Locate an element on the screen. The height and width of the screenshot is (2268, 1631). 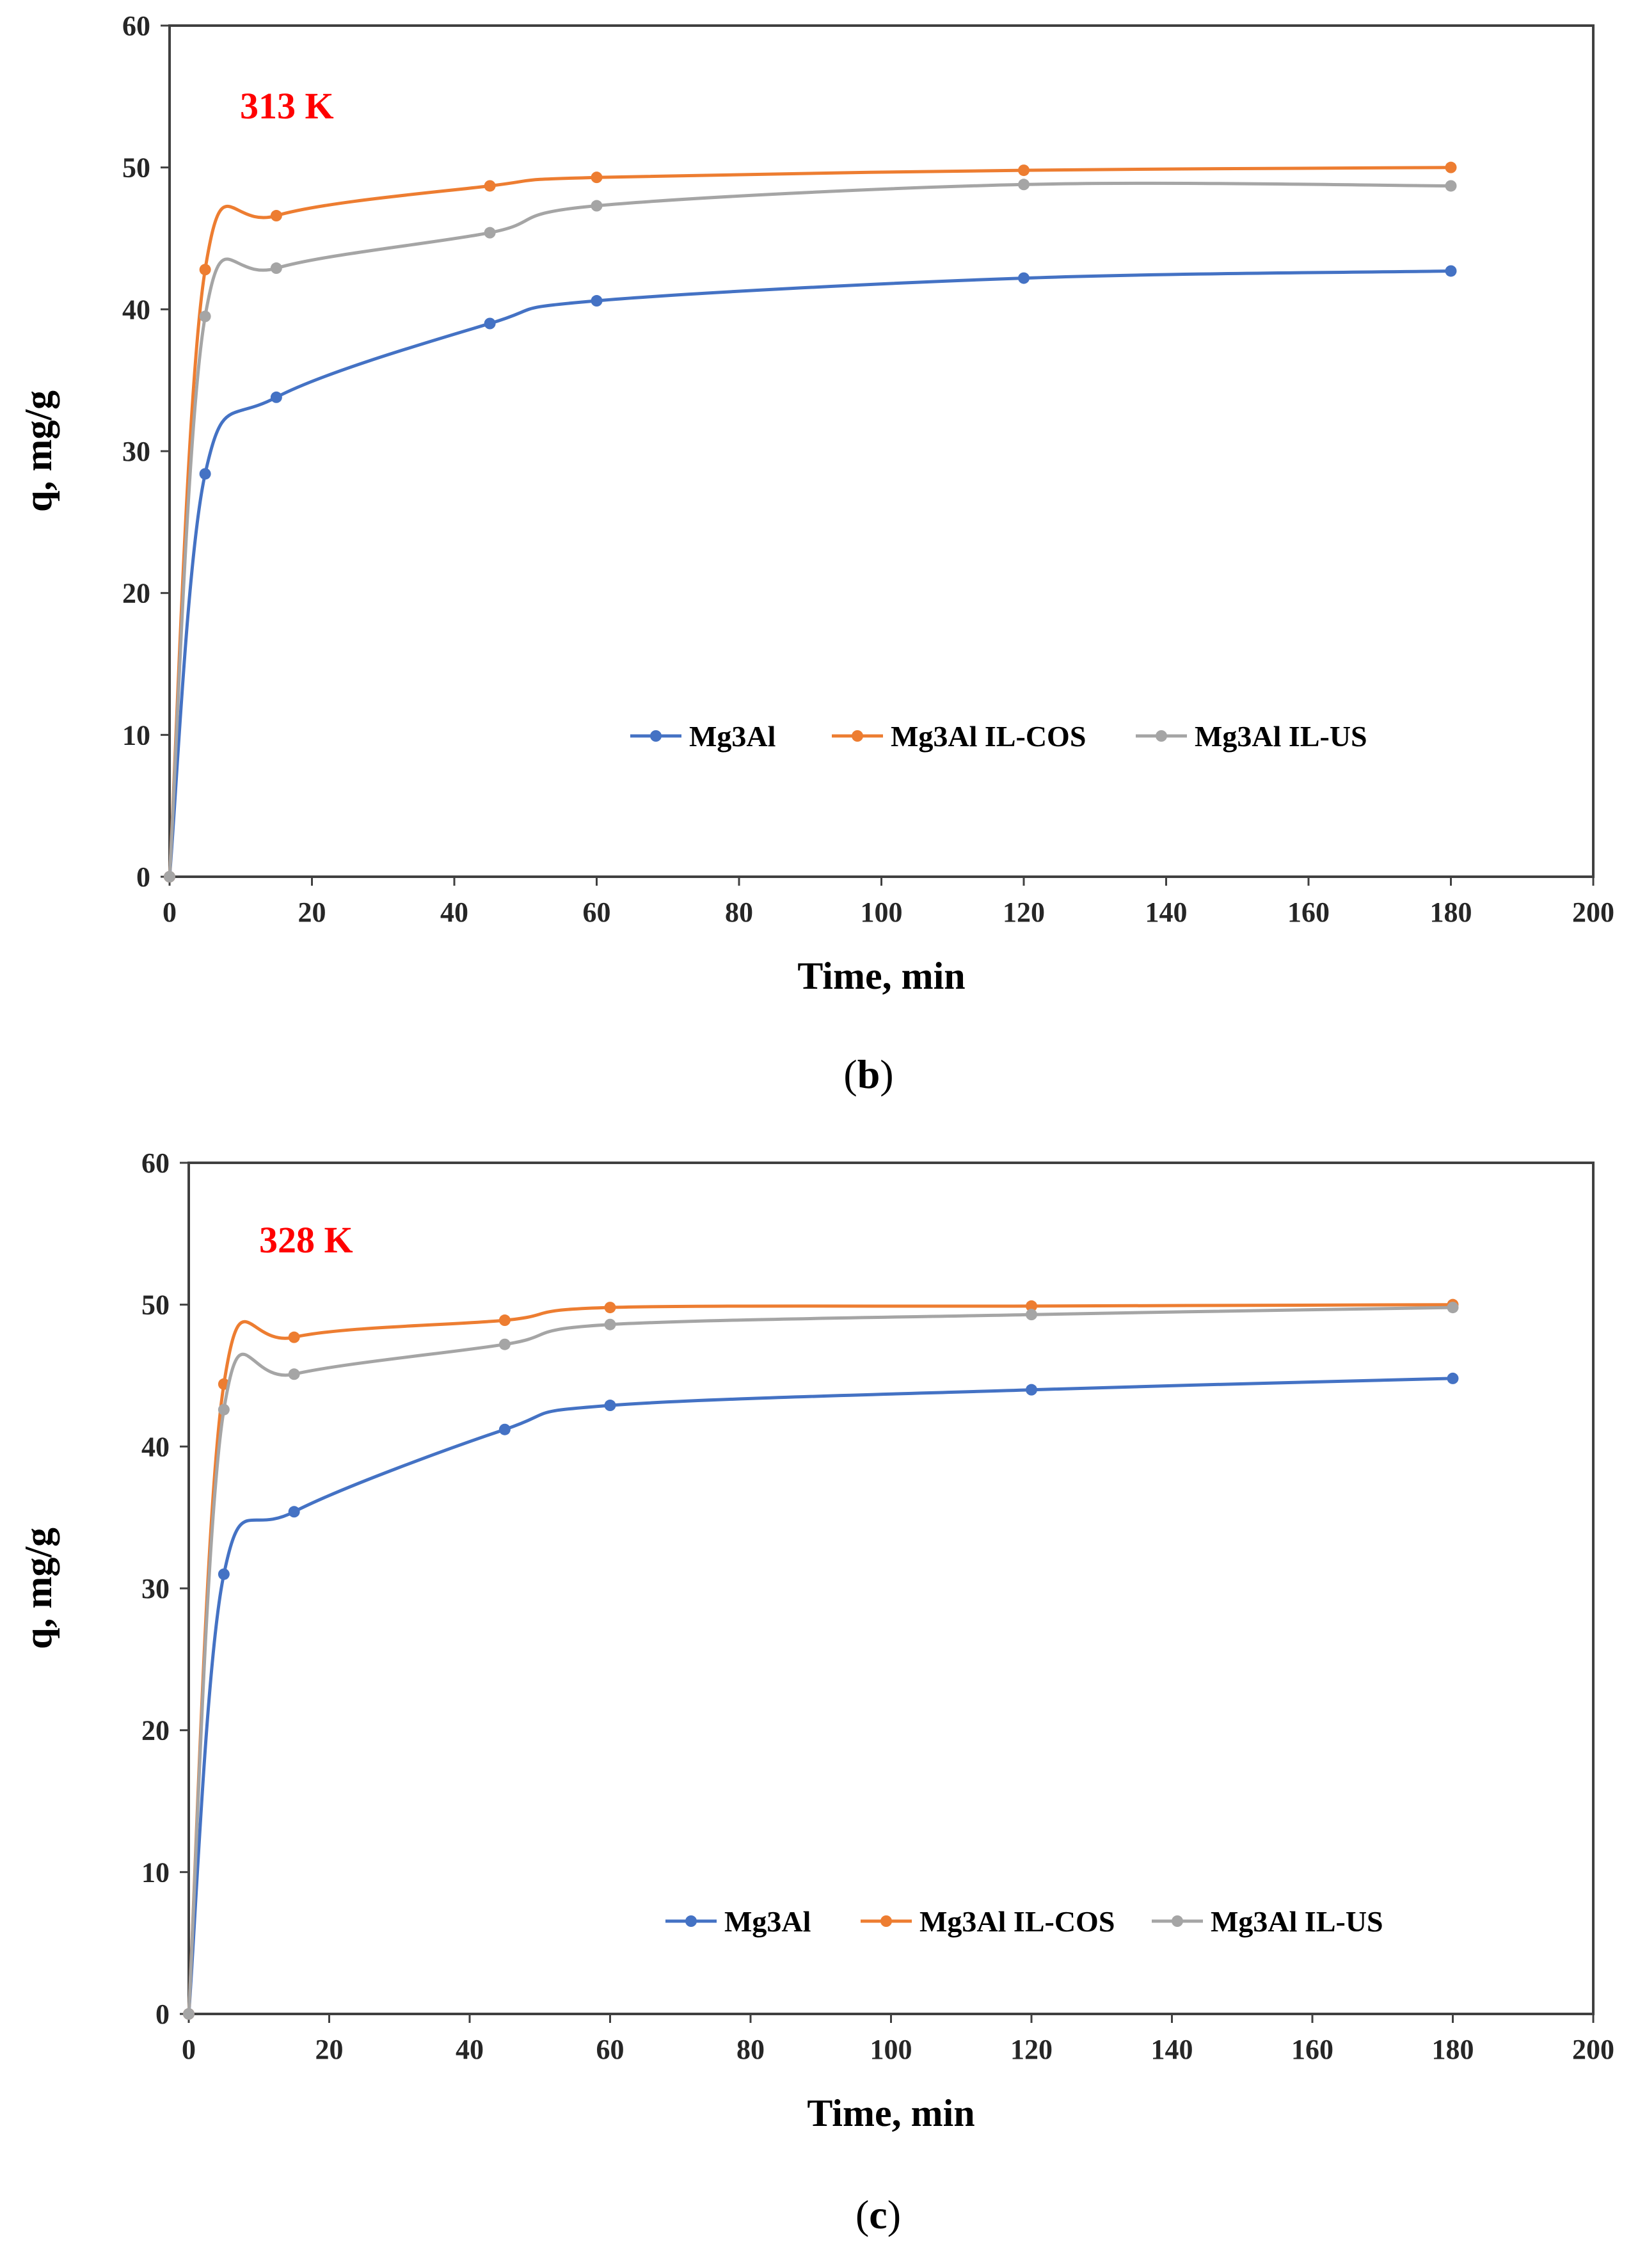
x-axis-title: Time, min is located at coordinates (891, 2113).